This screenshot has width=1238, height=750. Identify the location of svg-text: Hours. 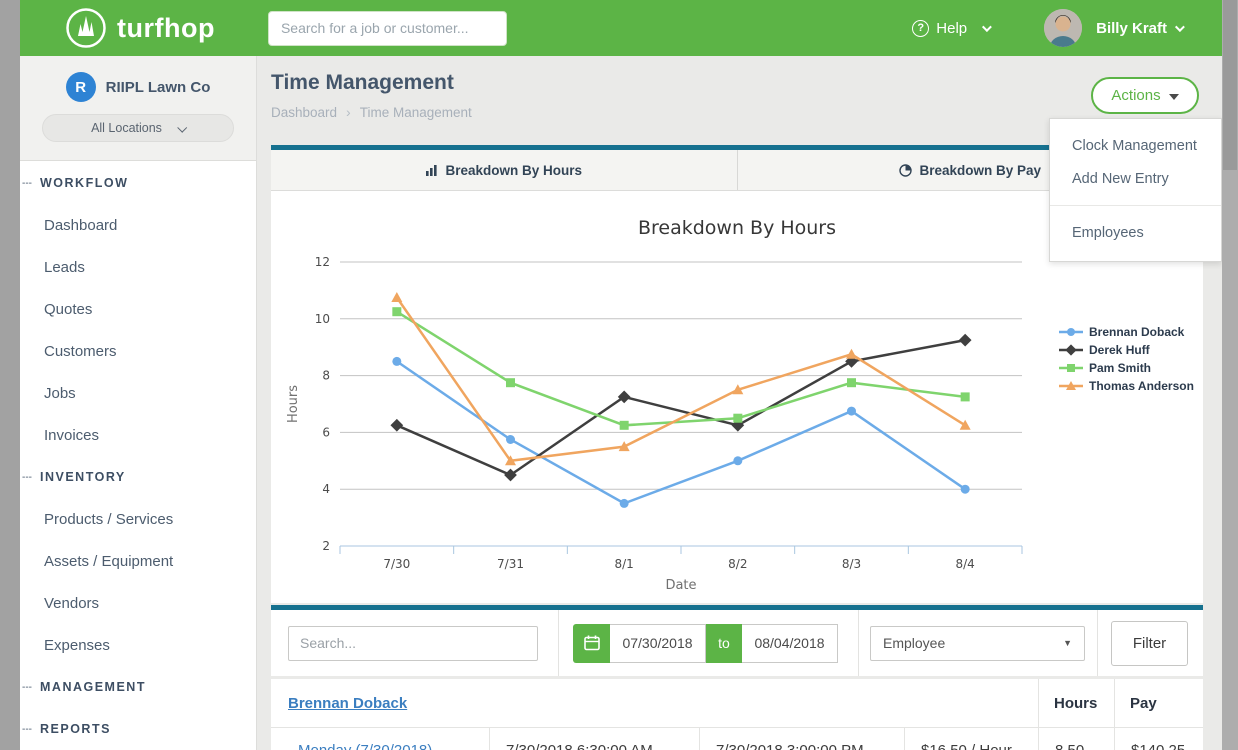
(293, 404).